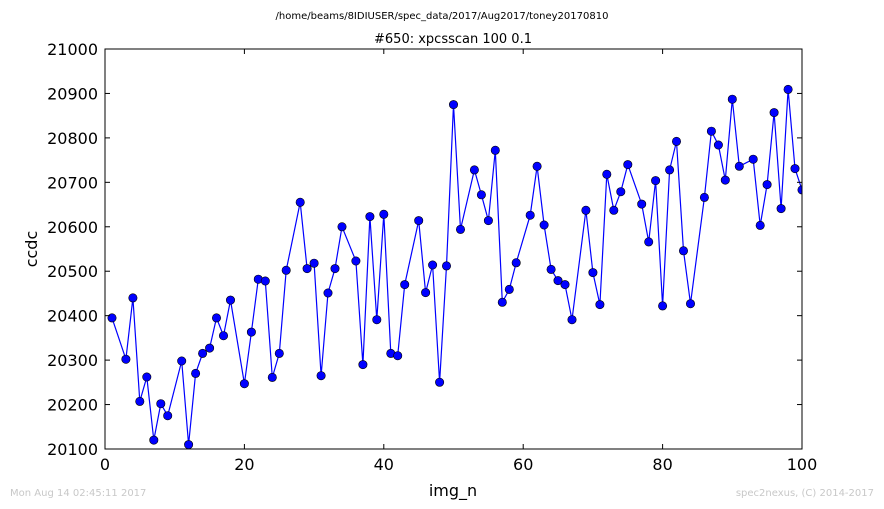 The image size is (884, 509). What do you see at coordinates (453, 491) in the screenshot?
I see `x-axis-label: img_n` at bounding box center [453, 491].